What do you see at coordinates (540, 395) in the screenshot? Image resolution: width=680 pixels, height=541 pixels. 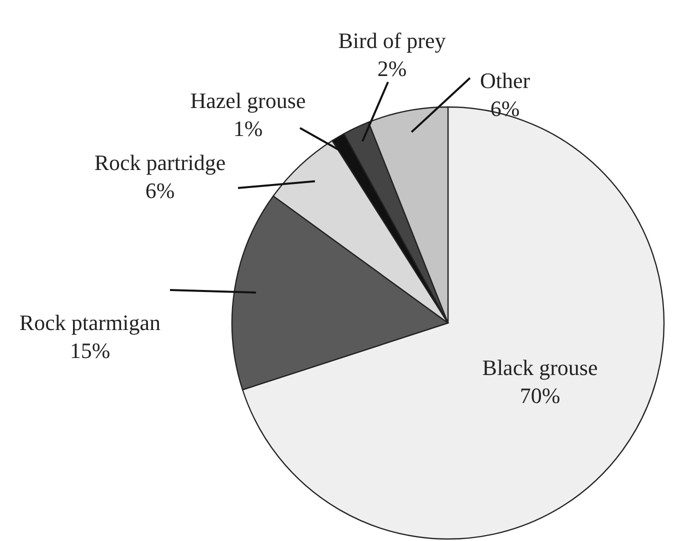 I see `data-label: 70%` at bounding box center [540, 395].